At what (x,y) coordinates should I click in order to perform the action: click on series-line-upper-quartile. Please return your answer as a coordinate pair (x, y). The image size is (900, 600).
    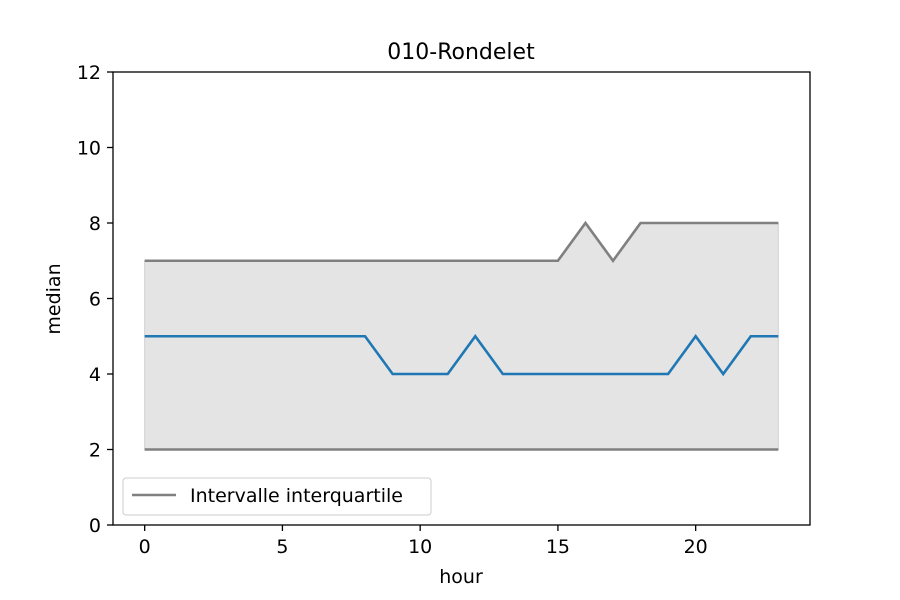
    Looking at the image, I should click on (461, 241).